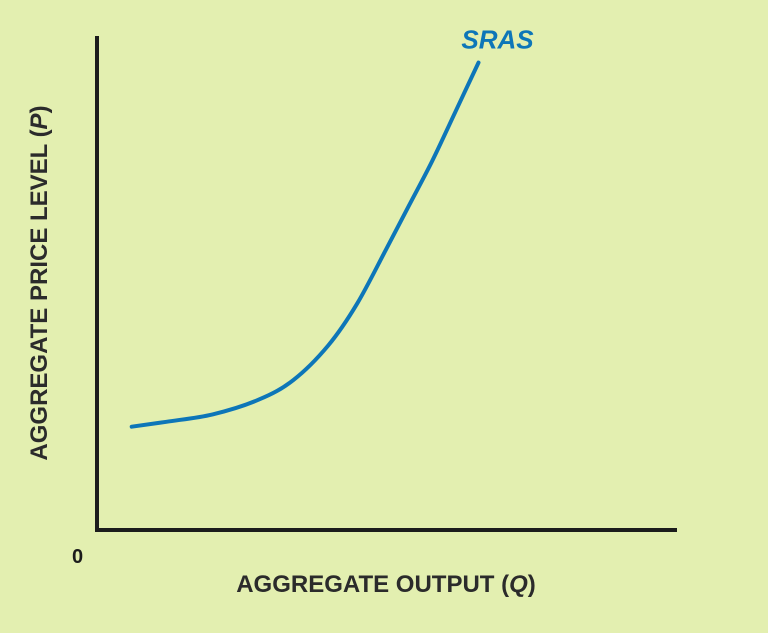  I want to click on origin-label: 0, so click(77, 557).